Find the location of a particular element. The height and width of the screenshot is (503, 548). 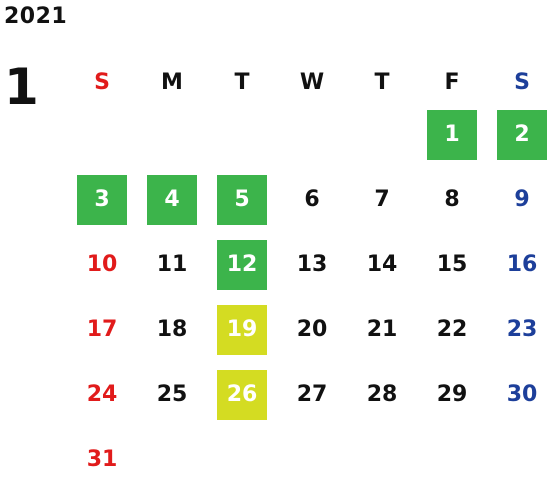

day-cell: 22 is located at coordinates (452, 329).